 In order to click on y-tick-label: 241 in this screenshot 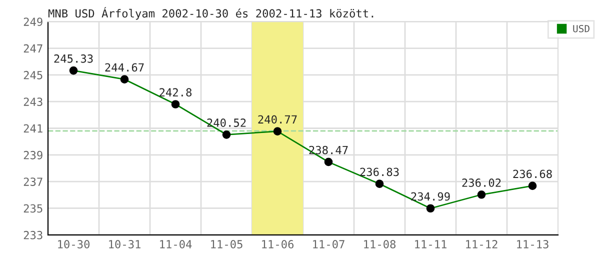, I will do `click(33, 128)`.